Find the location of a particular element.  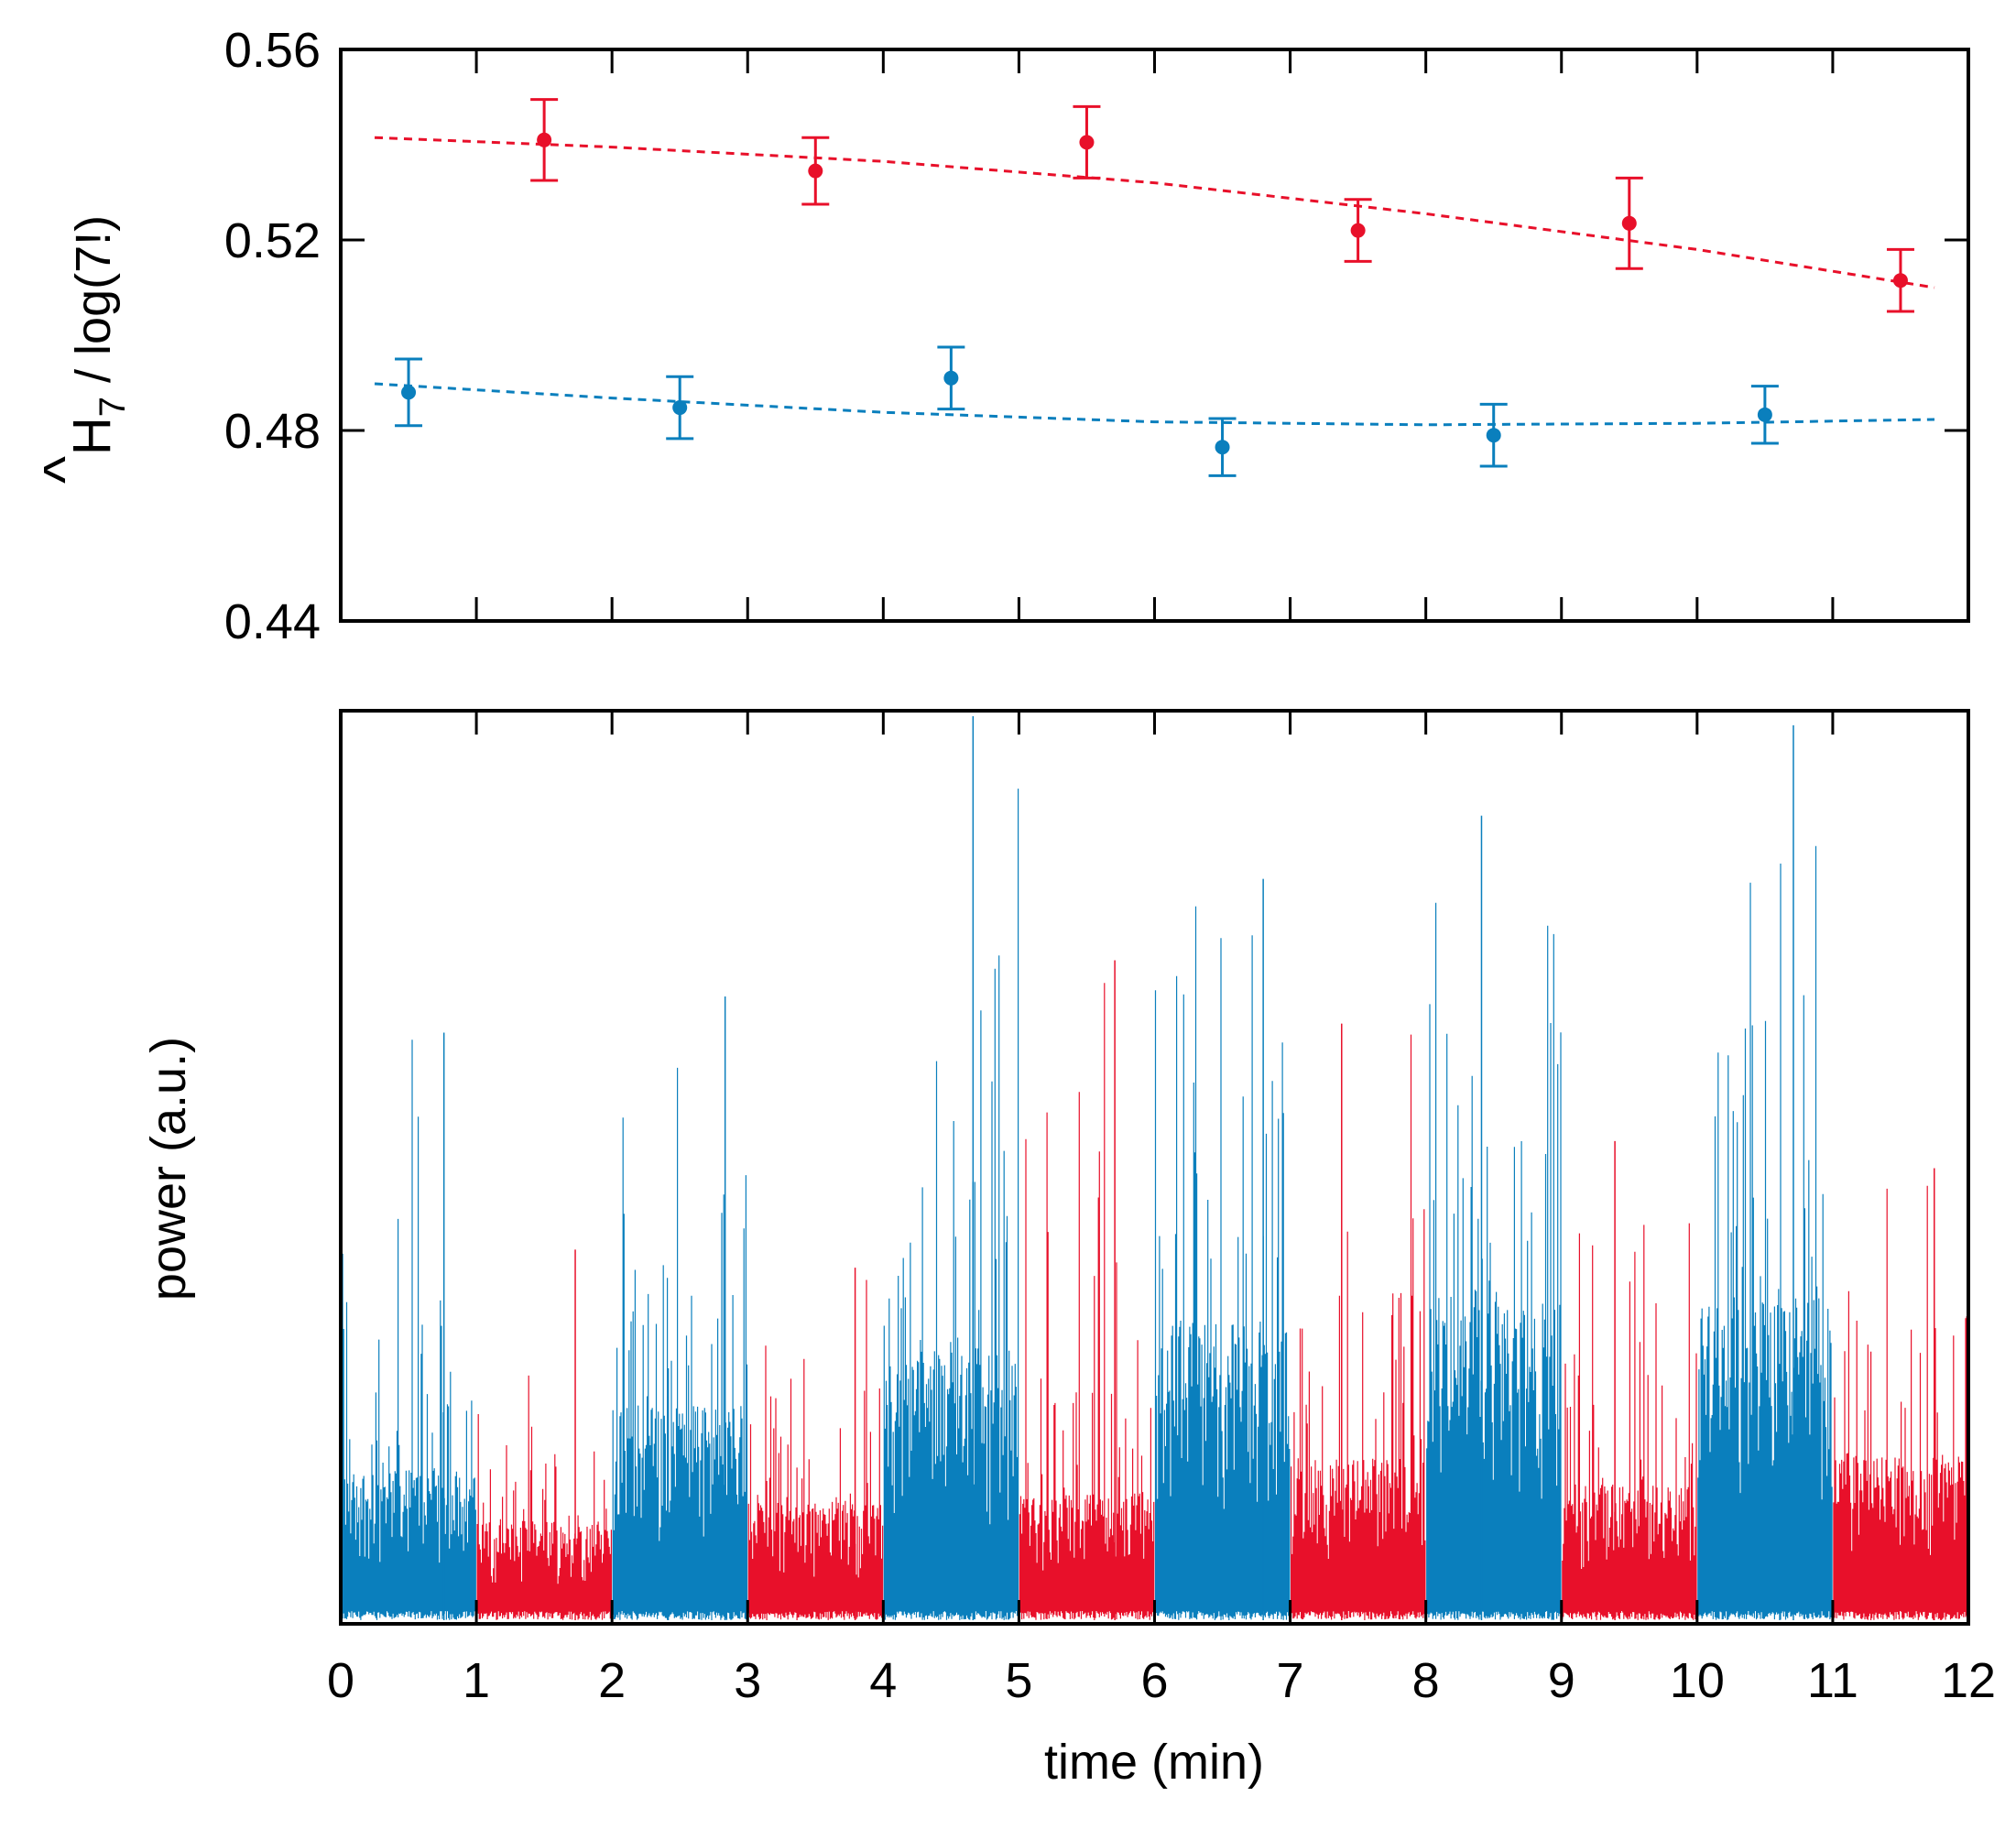

top-y-tick-label: 0.56 is located at coordinates (272, 51).